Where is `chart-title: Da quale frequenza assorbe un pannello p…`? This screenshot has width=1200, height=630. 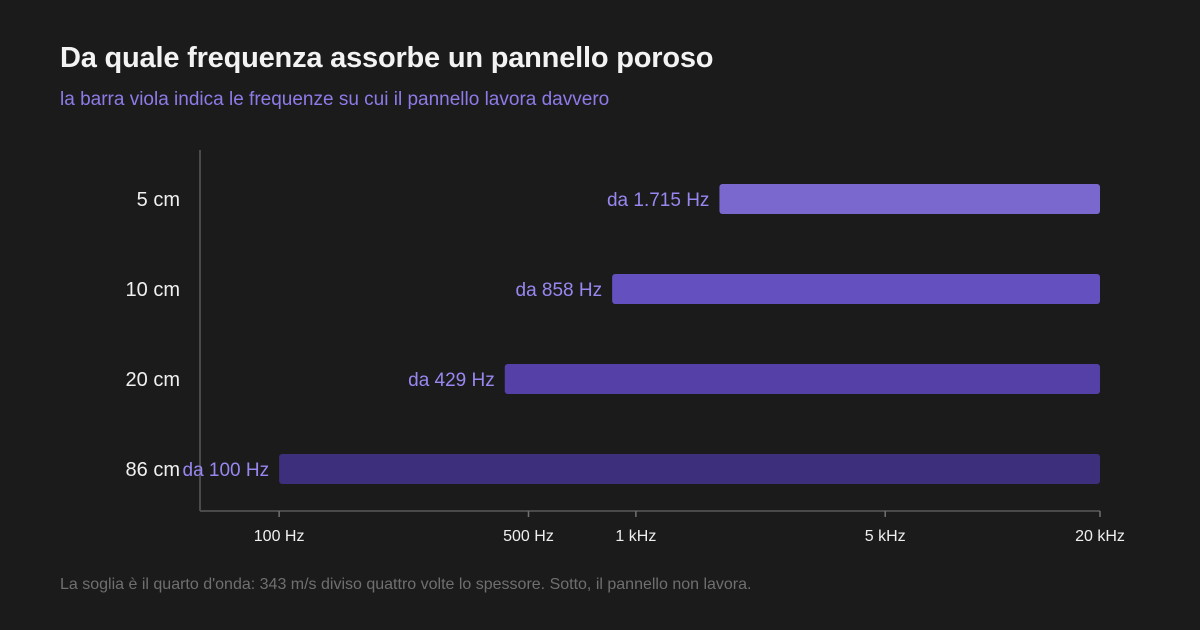
chart-title: Da quale frequenza assorbe un pannello p… is located at coordinates (387, 58).